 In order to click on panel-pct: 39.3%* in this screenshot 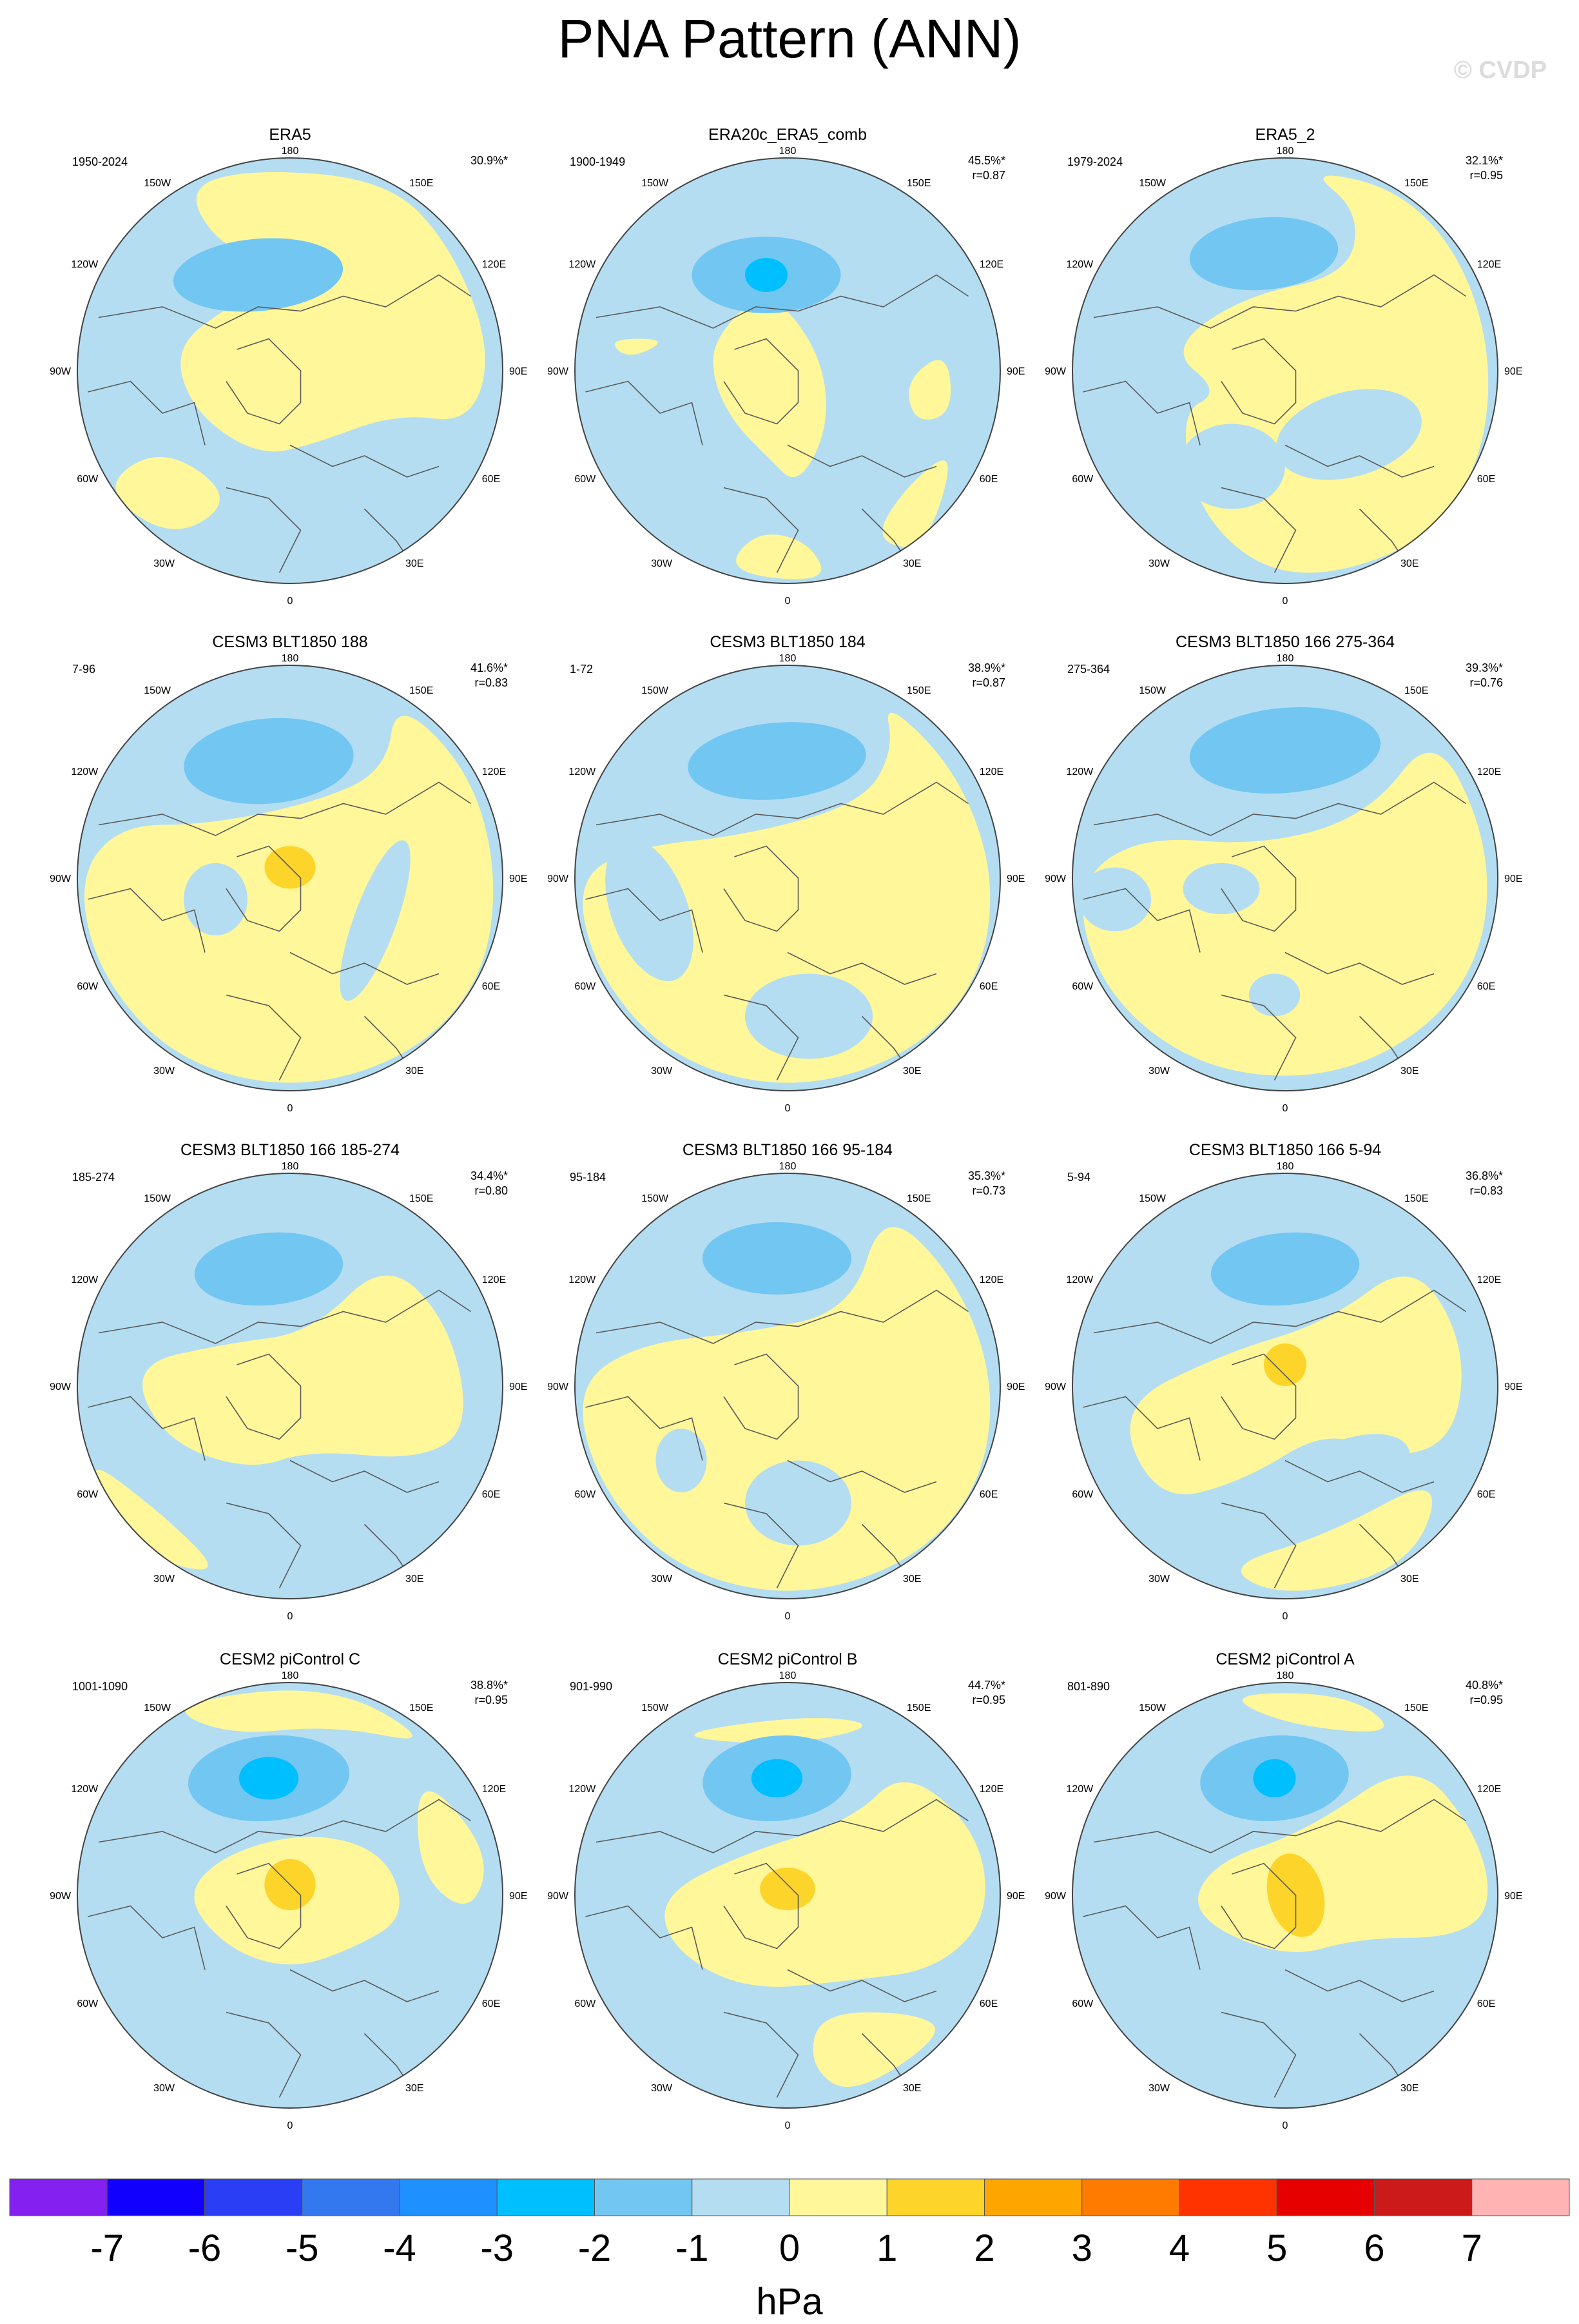, I will do `click(1484, 667)`.